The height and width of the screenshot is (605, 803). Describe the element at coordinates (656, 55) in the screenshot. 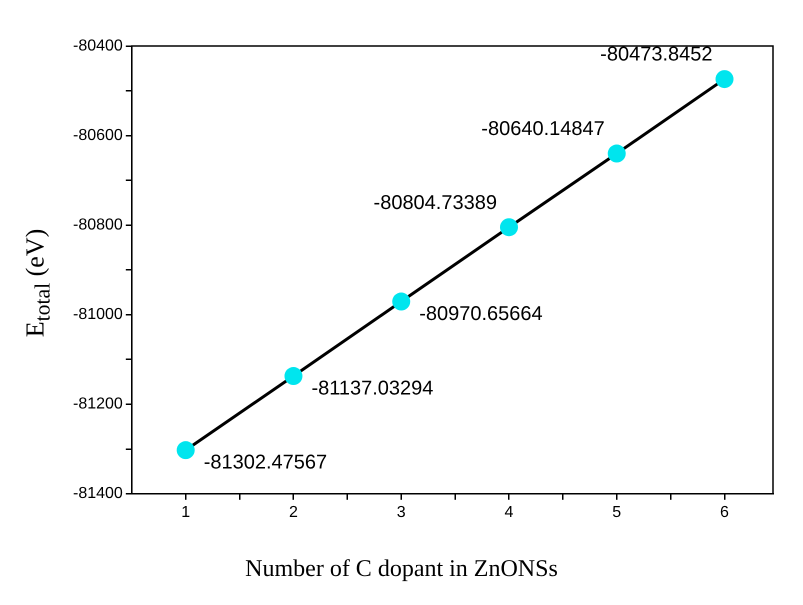

I see `data-label: -80473.8452` at that location.